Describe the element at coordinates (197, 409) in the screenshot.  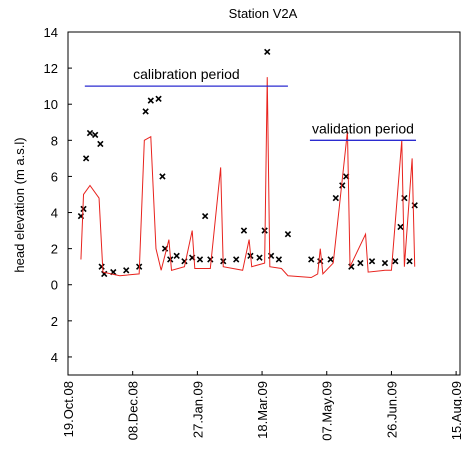
I see `x-tick-label: 27.Jan.09` at that location.